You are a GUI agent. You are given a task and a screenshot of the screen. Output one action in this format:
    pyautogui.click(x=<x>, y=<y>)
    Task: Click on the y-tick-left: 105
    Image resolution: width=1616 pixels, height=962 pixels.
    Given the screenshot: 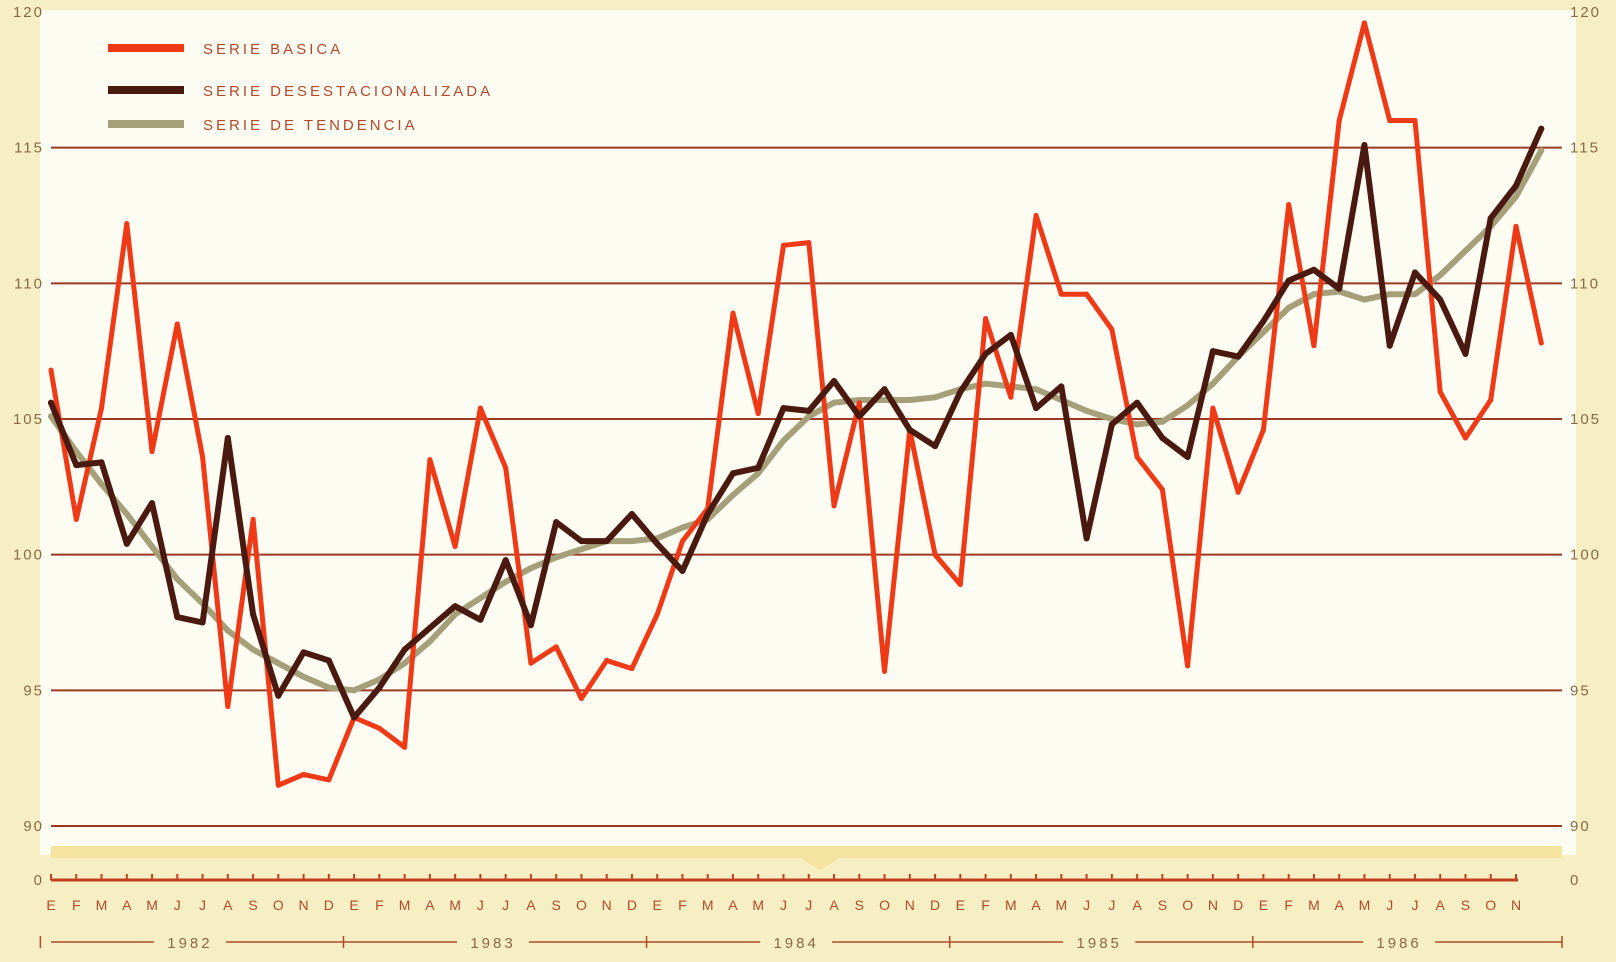 What is the action you would take?
    pyautogui.click(x=28, y=419)
    